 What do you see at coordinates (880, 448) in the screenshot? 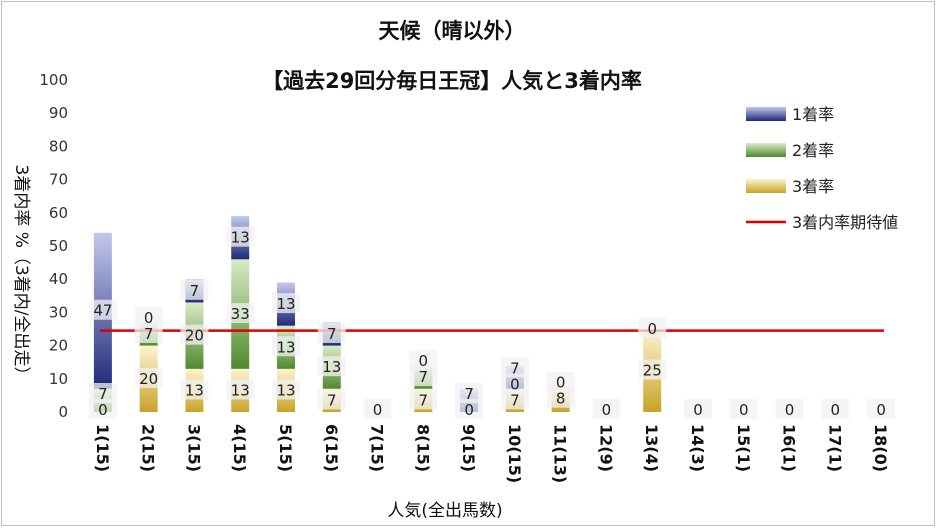
I see `x-tick-label: 18(0)` at bounding box center [880, 448].